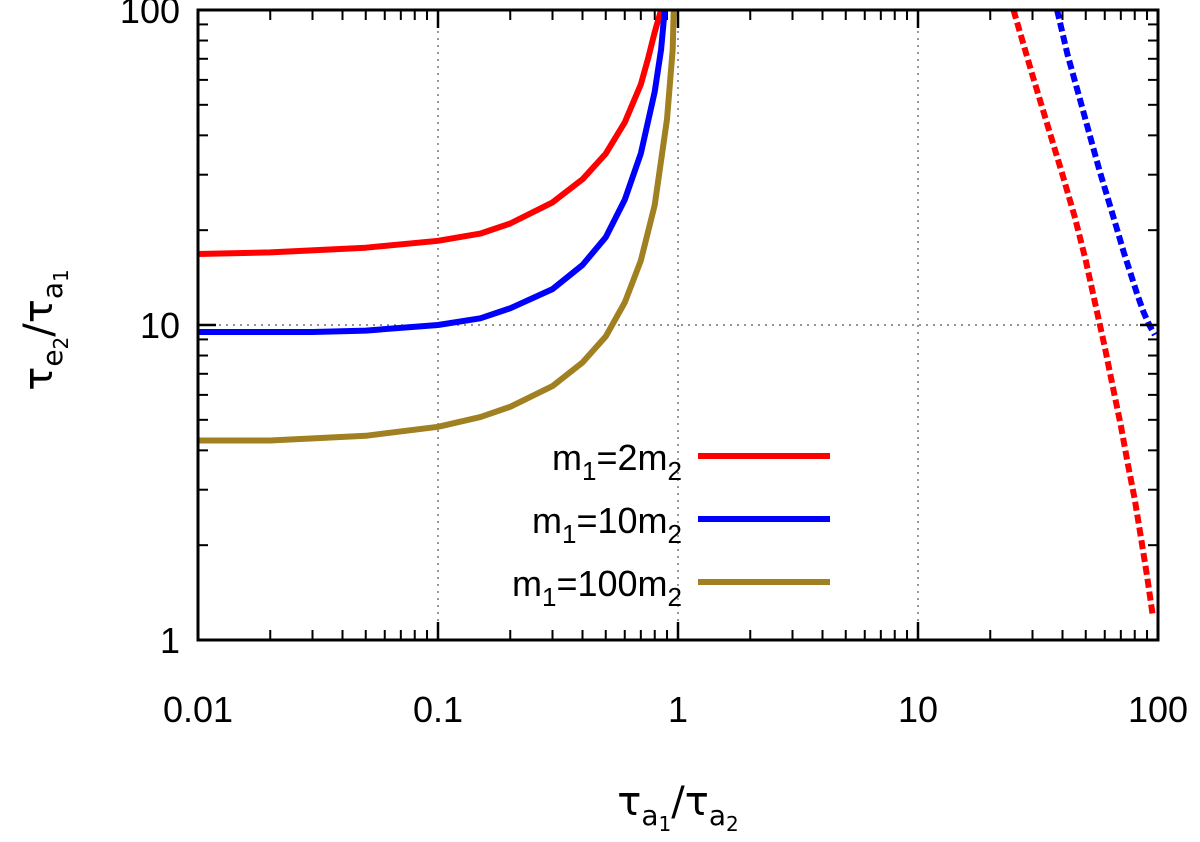  I want to click on x-axis-label: τa1/τa2, so click(677, 807).